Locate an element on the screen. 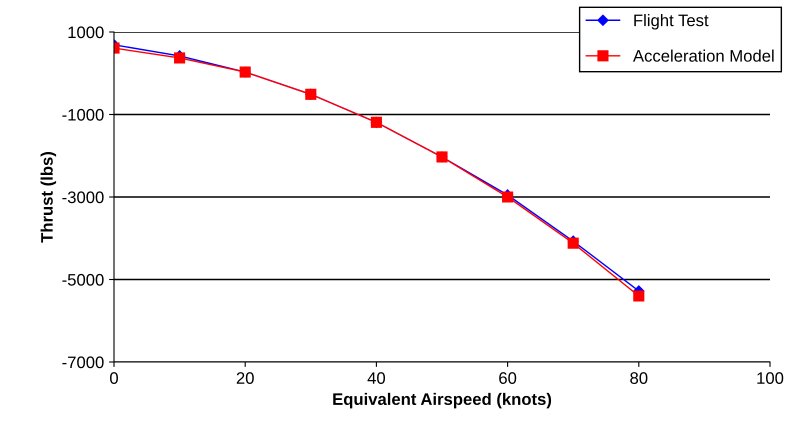 The width and height of the screenshot is (792, 446). y-axis-title: Thrust (lbs) is located at coordinates (48, 197).